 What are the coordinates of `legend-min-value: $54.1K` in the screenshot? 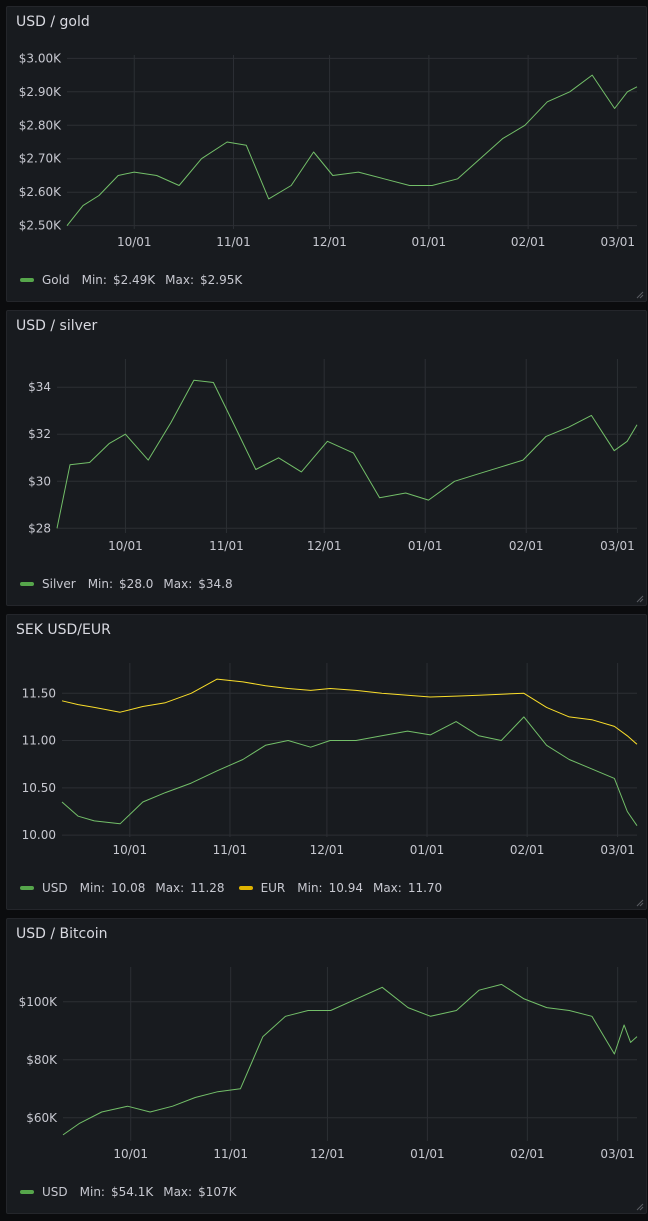 It's located at (132, 1192).